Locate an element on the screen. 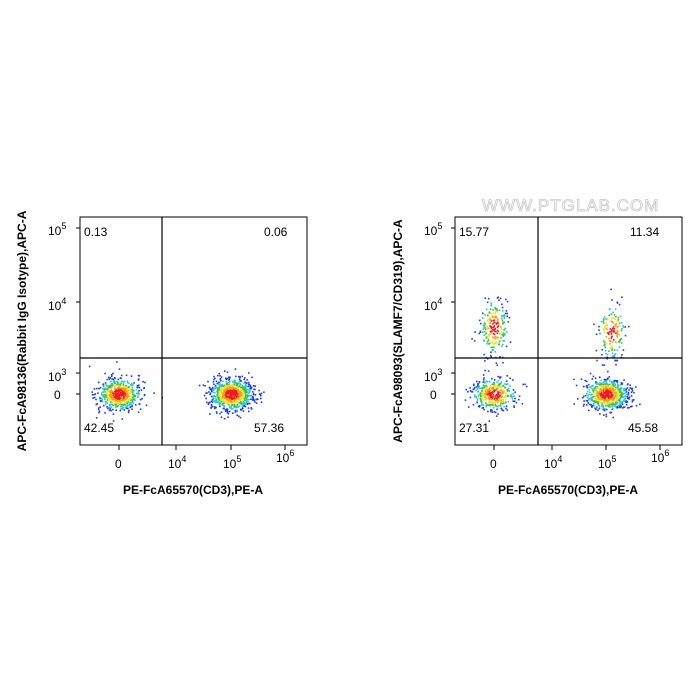 The width and height of the screenshot is (700, 700). y-tick-label: 105 is located at coordinates (57, 229).